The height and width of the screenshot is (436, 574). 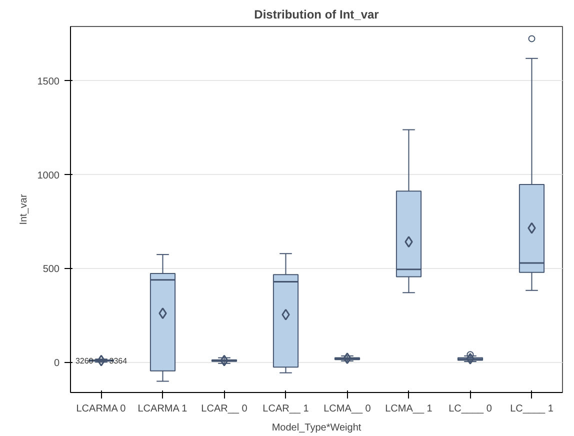 What do you see at coordinates (317, 428) in the screenshot?
I see `x-axis-title: Model_Type*Weight` at bounding box center [317, 428].